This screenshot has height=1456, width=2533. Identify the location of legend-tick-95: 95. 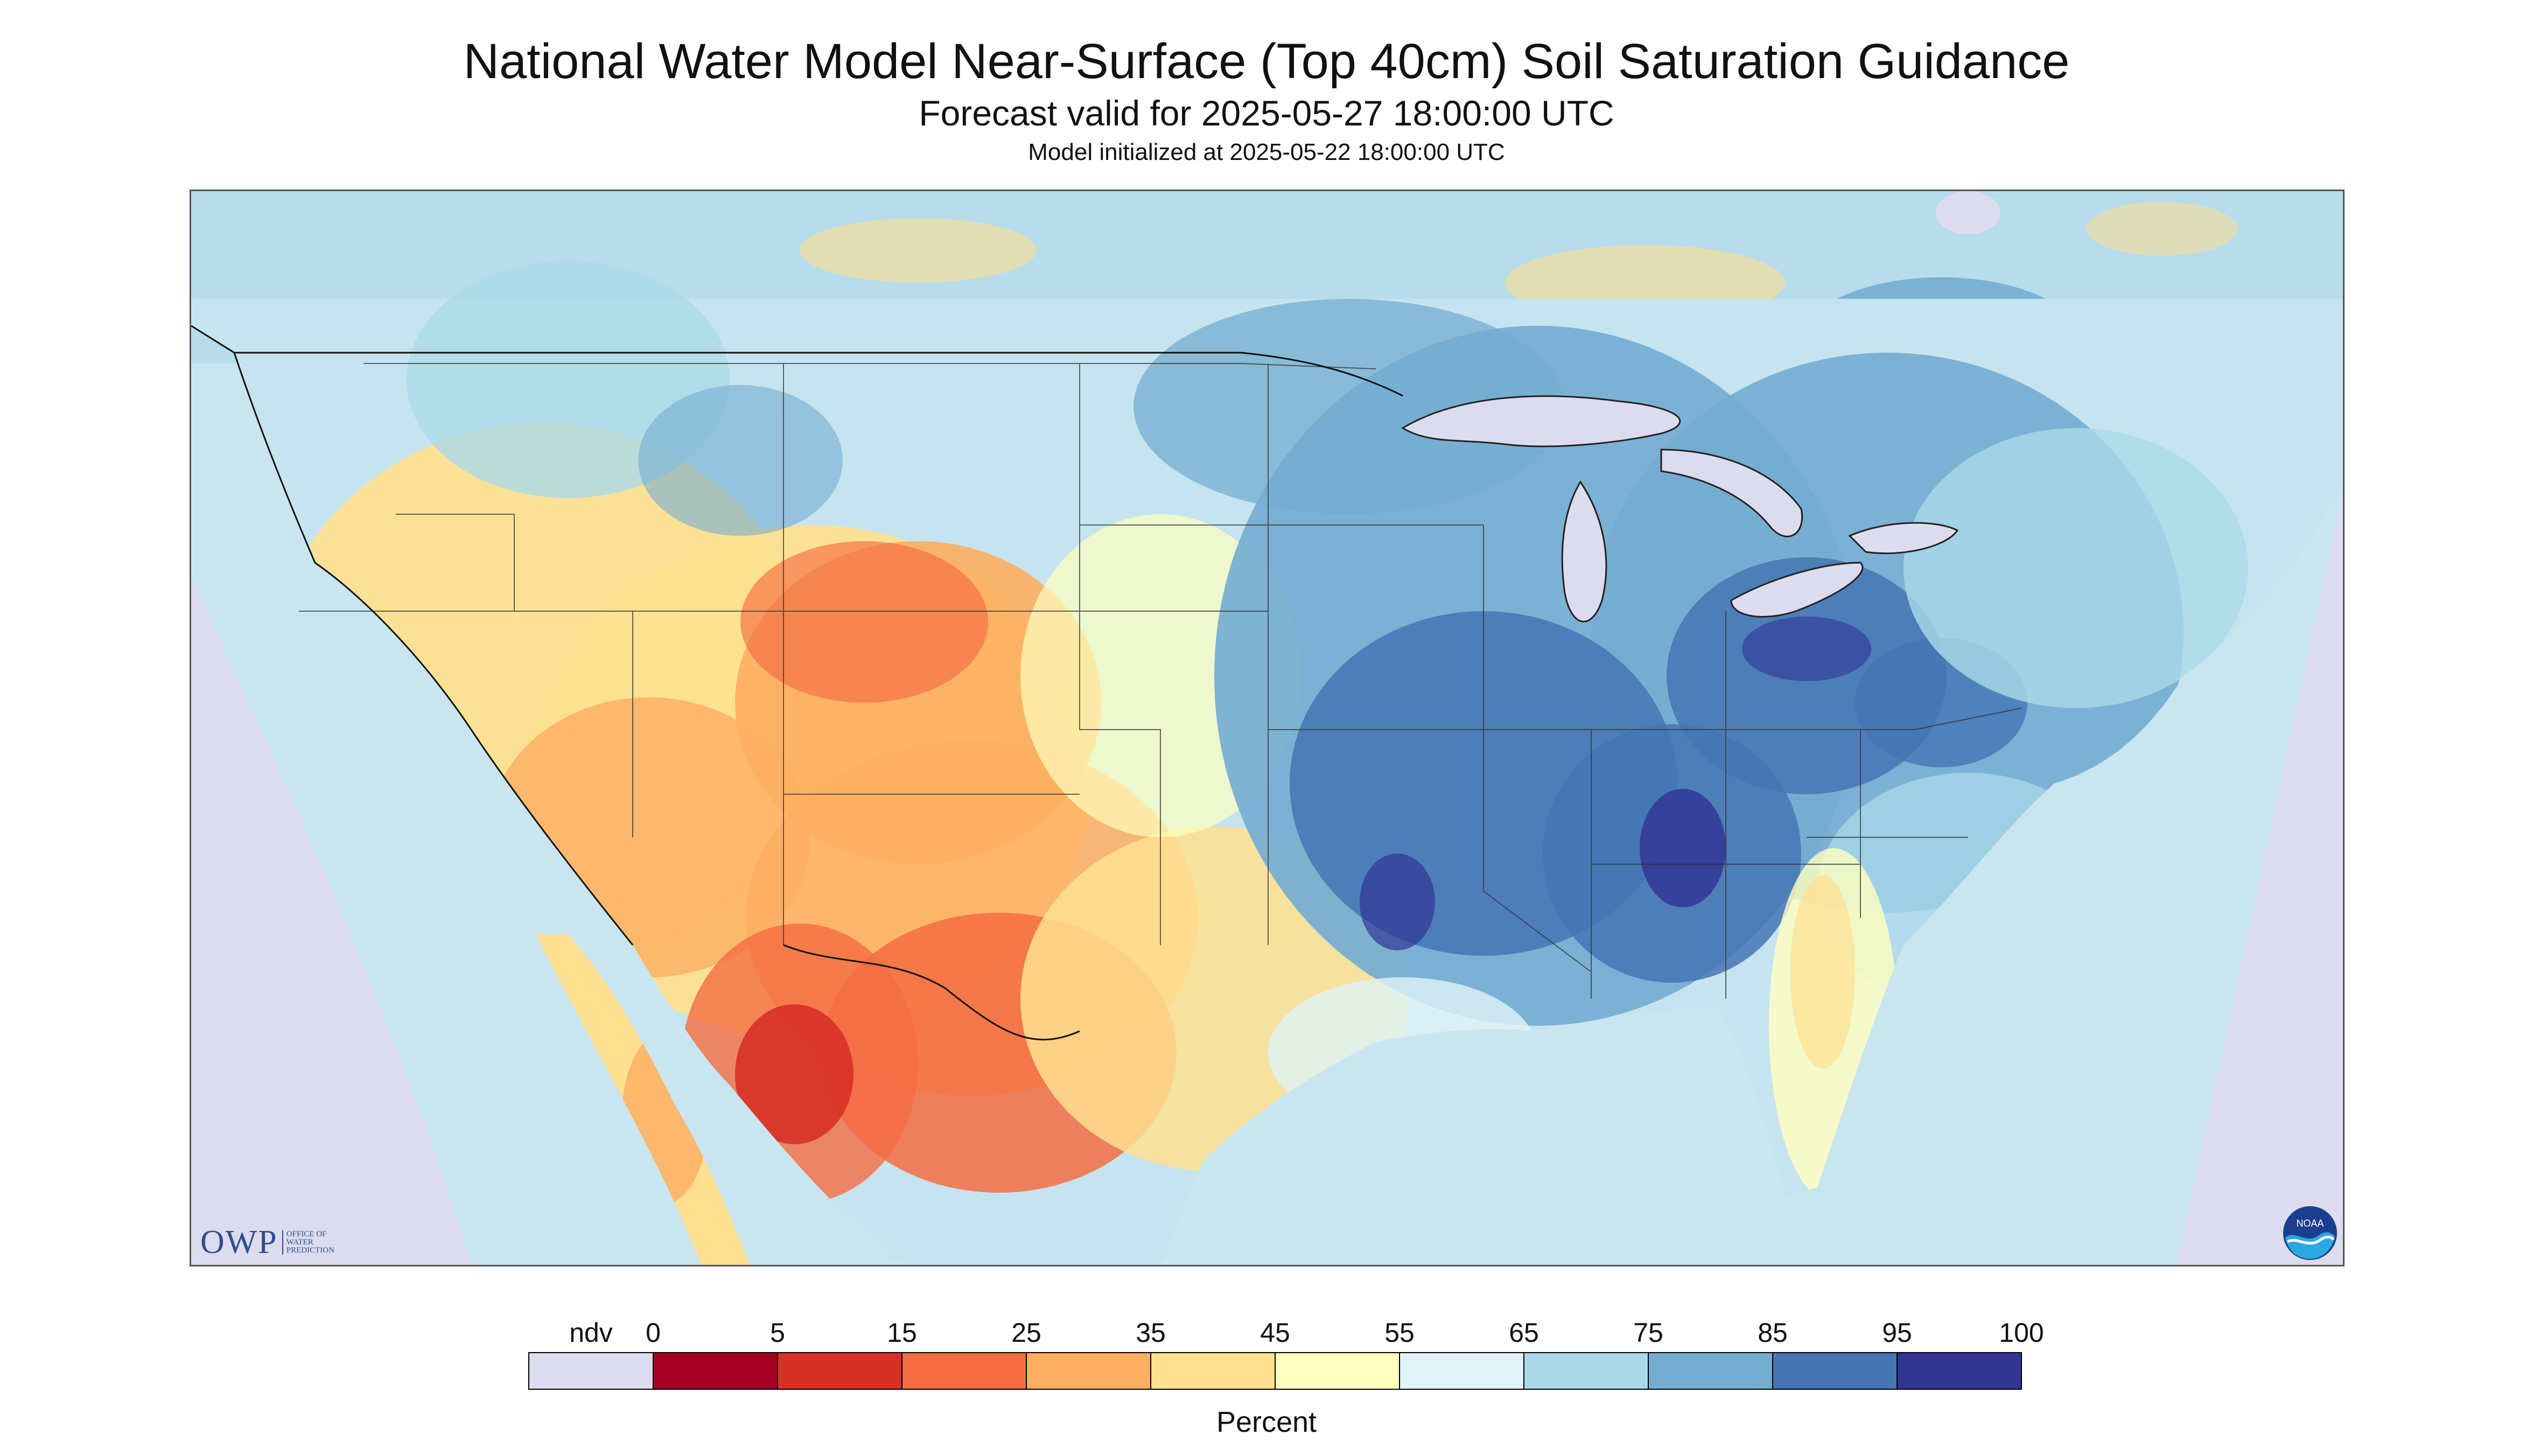
(1897, 1333).